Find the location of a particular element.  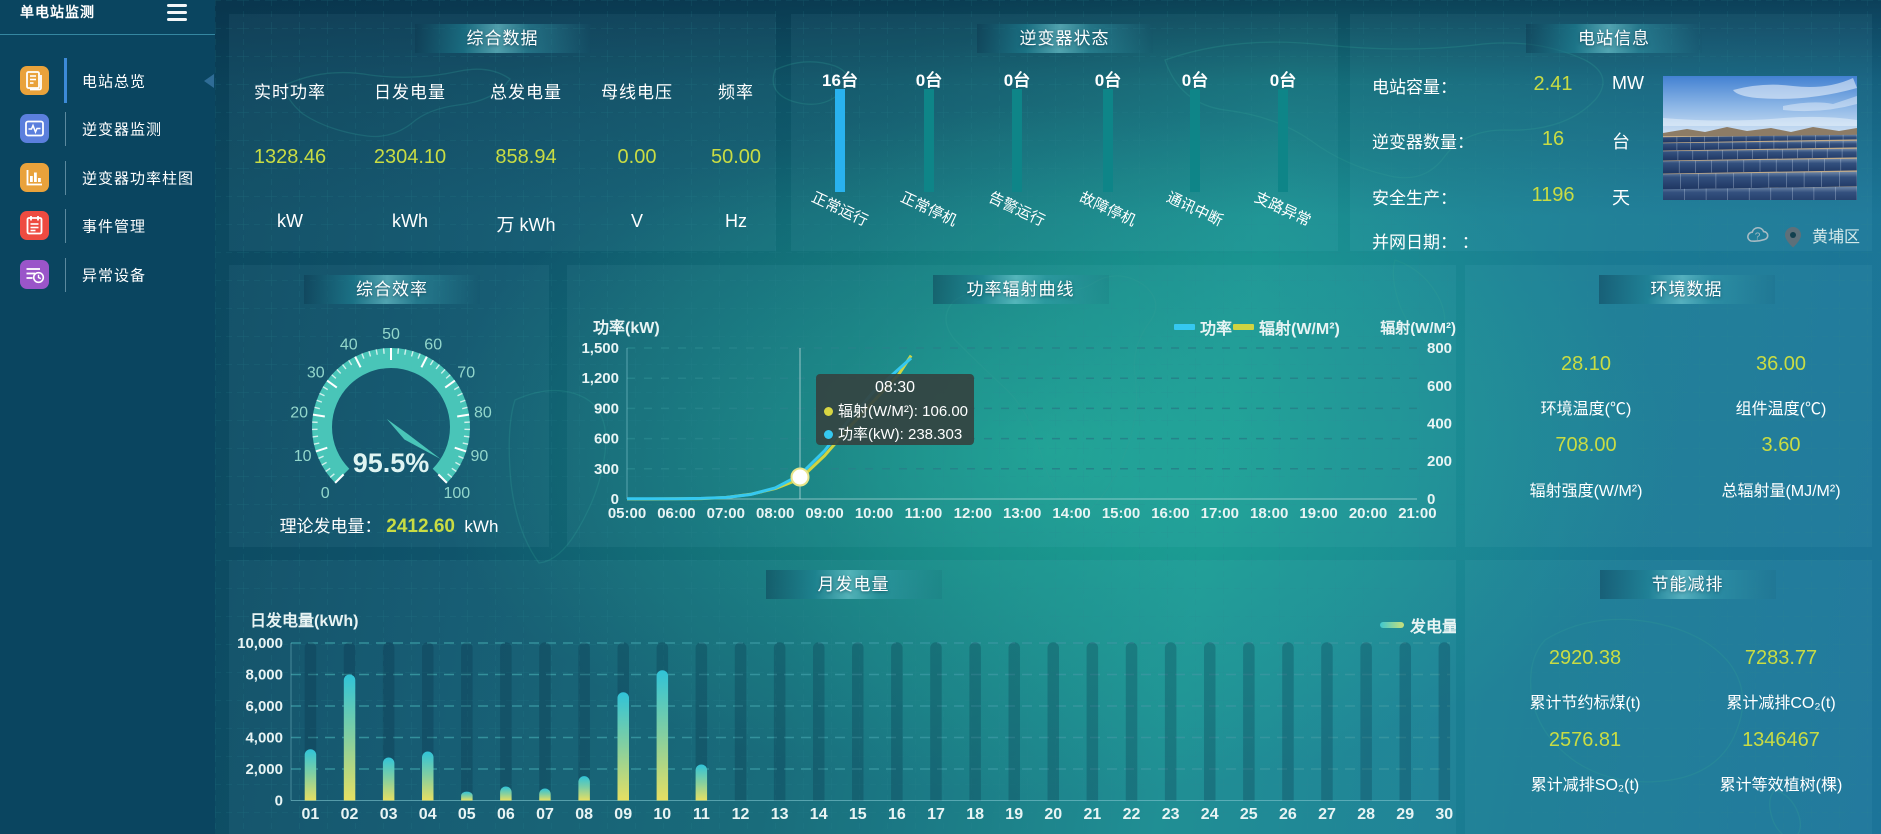

svg-text: 1,500 is located at coordinates (600, 348).